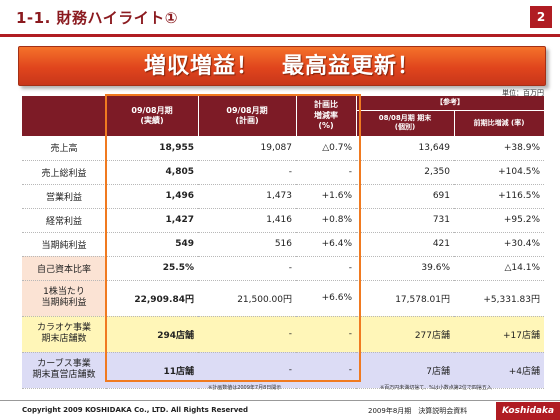 This screenshot has width=560, height=420. Describe the element at coordinates (64, 244) in the screenshot. I see `row-label: 当期純利益` at that location.